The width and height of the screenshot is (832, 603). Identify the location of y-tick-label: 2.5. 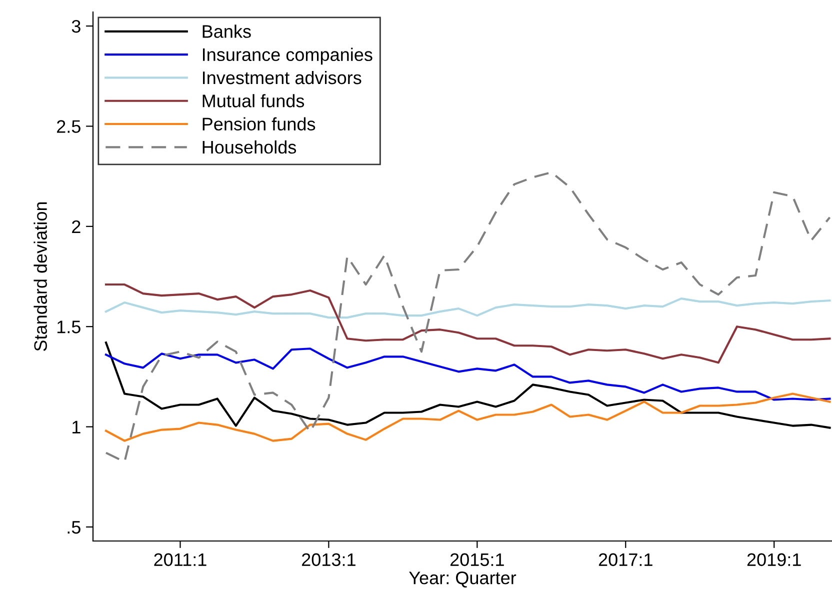
(68, 126).